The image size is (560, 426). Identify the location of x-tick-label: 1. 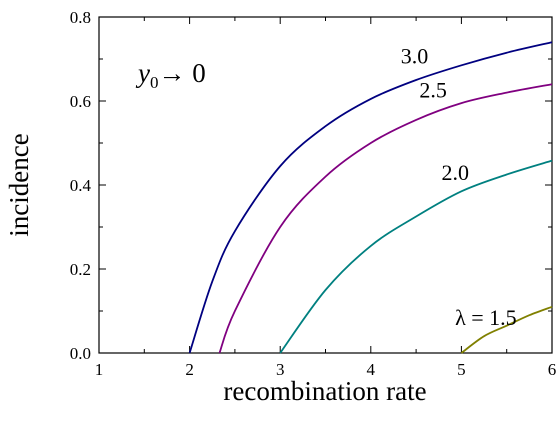
(99, 369).